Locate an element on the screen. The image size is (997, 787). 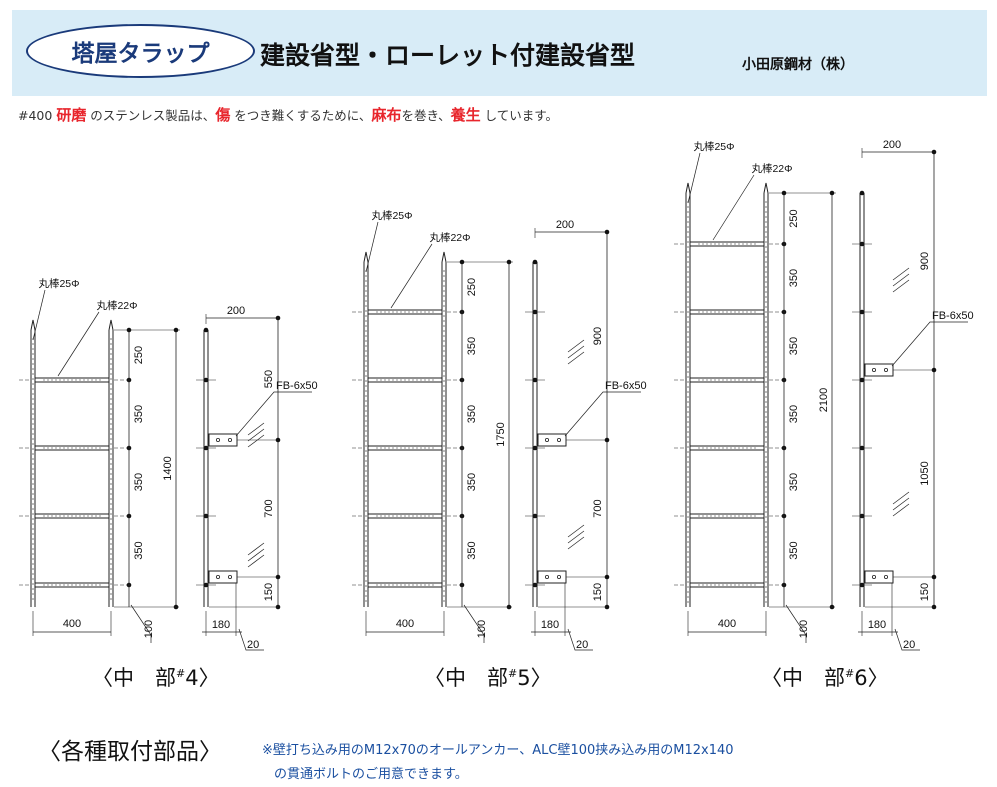
ladder-5-side-rung-dot is located at coordinates (535, 262).